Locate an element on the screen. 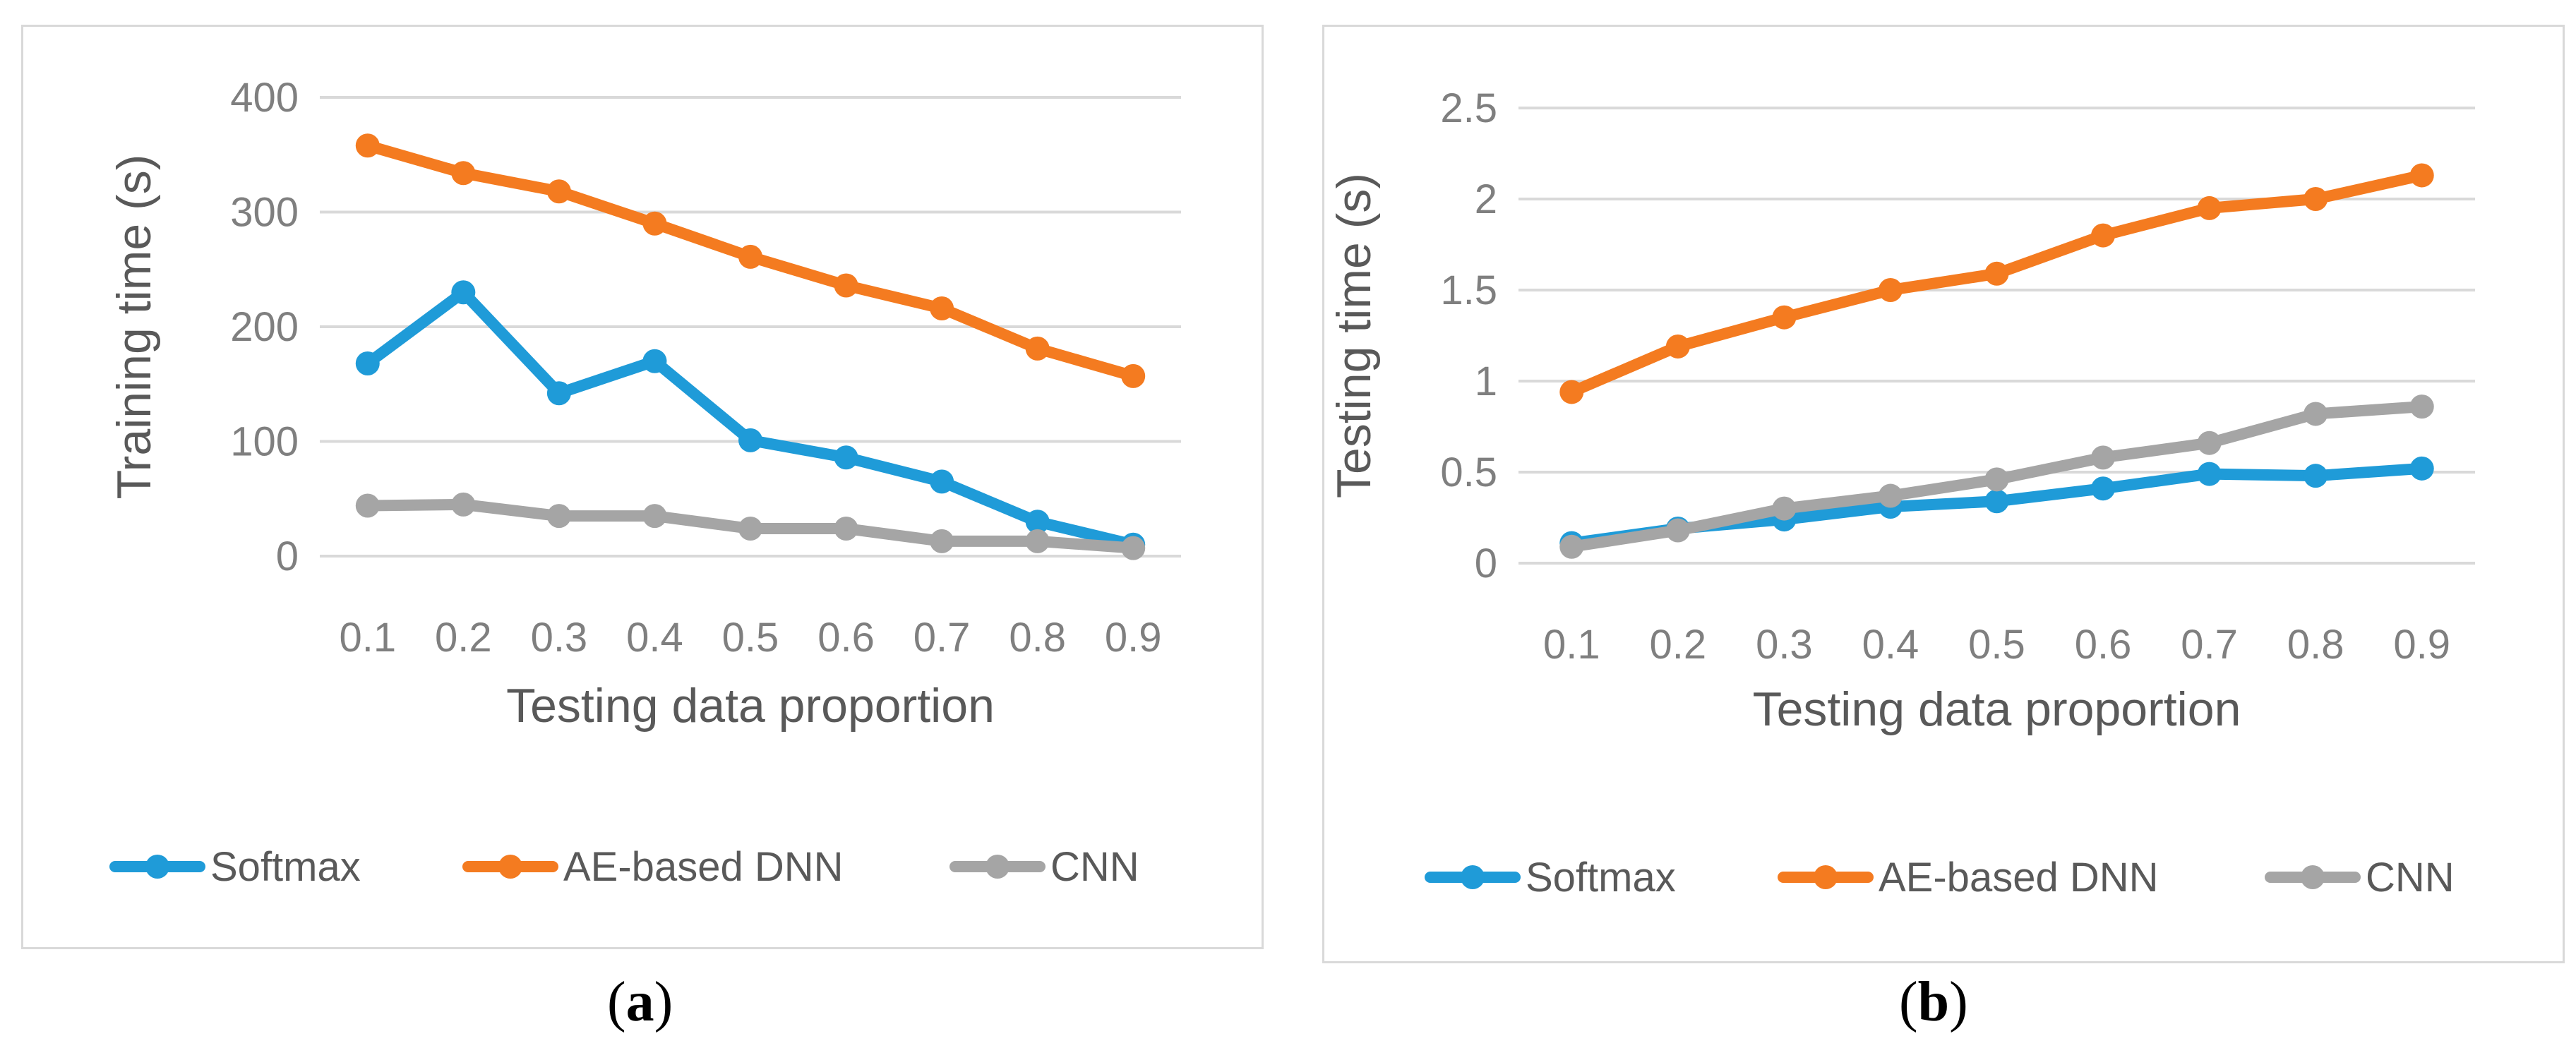  chart-a-legend-label-0: Softmax is located at coordinates (285, 867).